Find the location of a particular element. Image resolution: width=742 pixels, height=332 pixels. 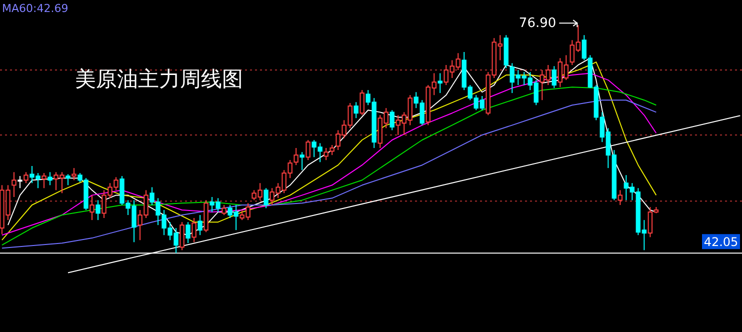

annotation: 76.90 is located at coordinates (537, 24).